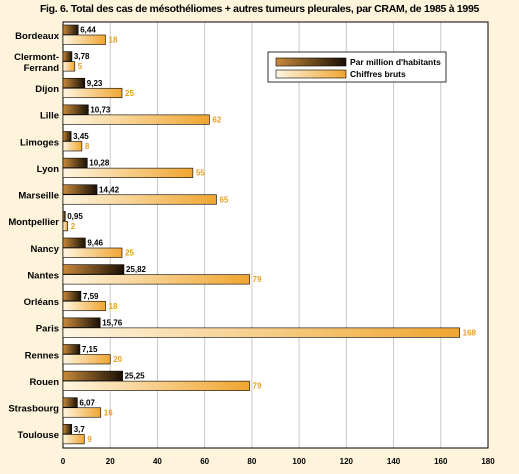 The width and height of the screenshot is (519, 474). Describe the element at coordinates (100, 109) in the screenshot. I see `value-label-par-million: 10,73` at that location.